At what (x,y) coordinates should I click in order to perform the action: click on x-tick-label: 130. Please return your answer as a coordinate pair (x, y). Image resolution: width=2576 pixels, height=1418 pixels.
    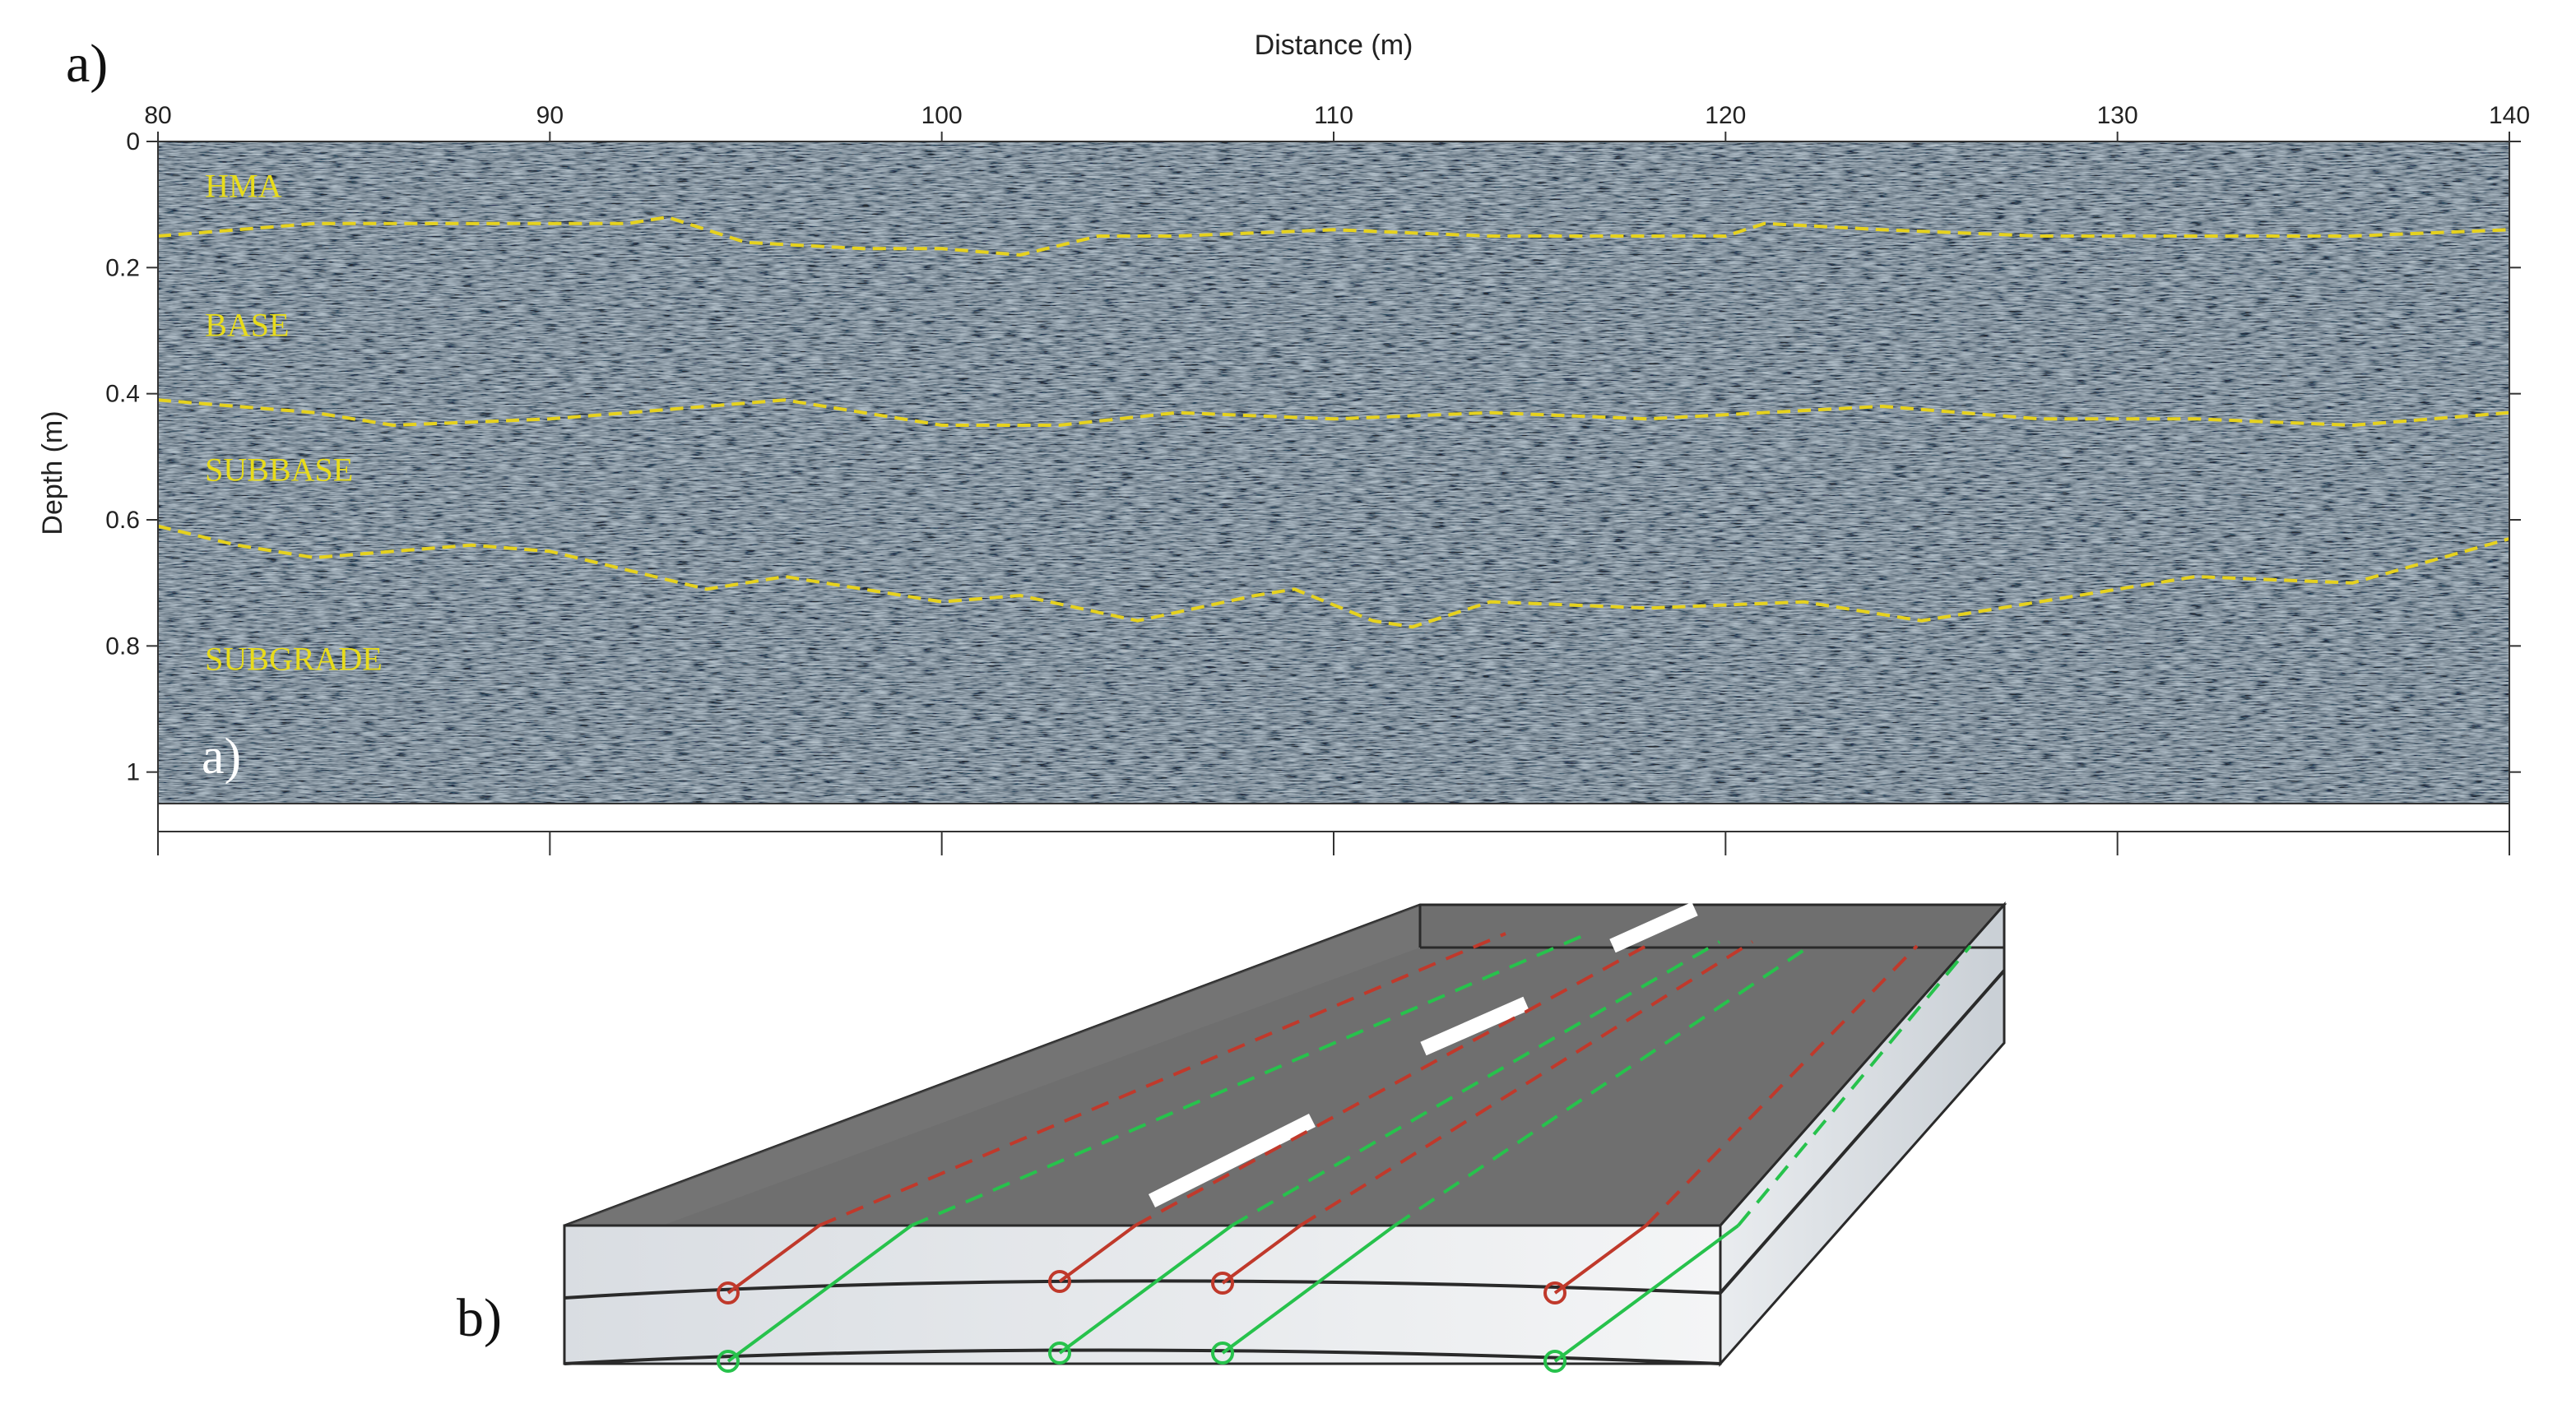
    Looking at the image, I should click on (2117, 115).